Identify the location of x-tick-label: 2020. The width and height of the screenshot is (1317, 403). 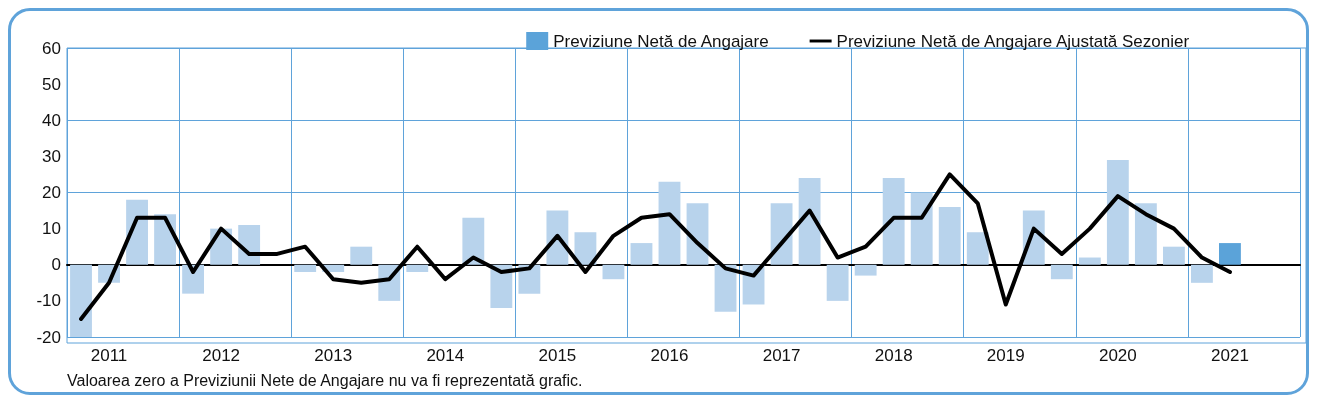
(1117, 355).